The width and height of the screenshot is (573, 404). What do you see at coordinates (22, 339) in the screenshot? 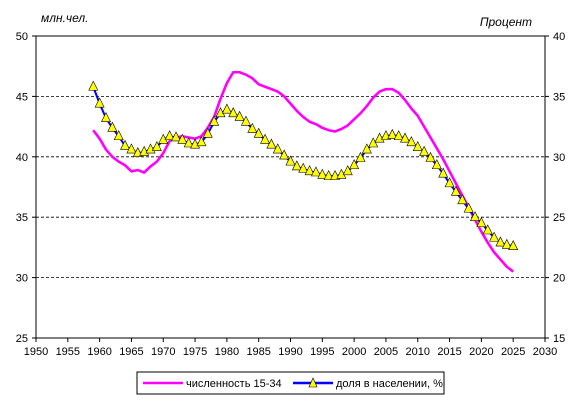
I see `y-left-tick-label: 25` at bounding box center [22, 339].